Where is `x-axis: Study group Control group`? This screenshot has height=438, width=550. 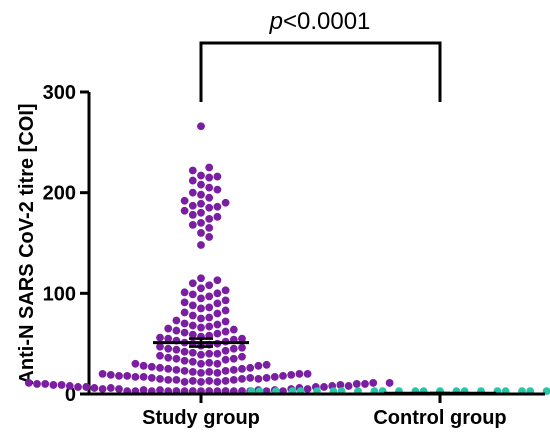
x-axis: Study group Control group is located at coordinates (317, 410).